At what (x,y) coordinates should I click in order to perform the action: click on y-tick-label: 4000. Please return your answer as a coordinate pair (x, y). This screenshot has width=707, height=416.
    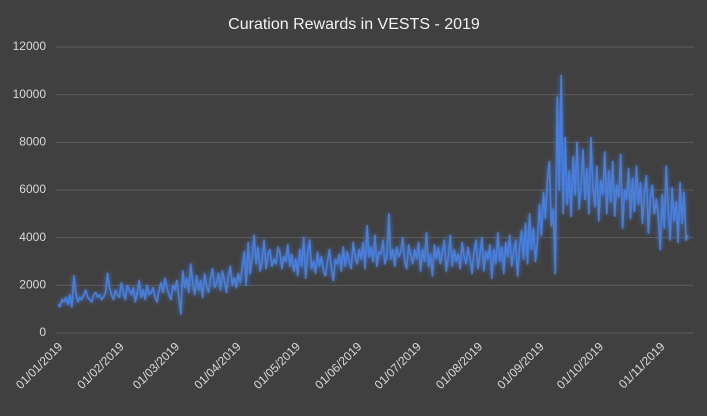
    Looking at the image, I should click on (32, 237).